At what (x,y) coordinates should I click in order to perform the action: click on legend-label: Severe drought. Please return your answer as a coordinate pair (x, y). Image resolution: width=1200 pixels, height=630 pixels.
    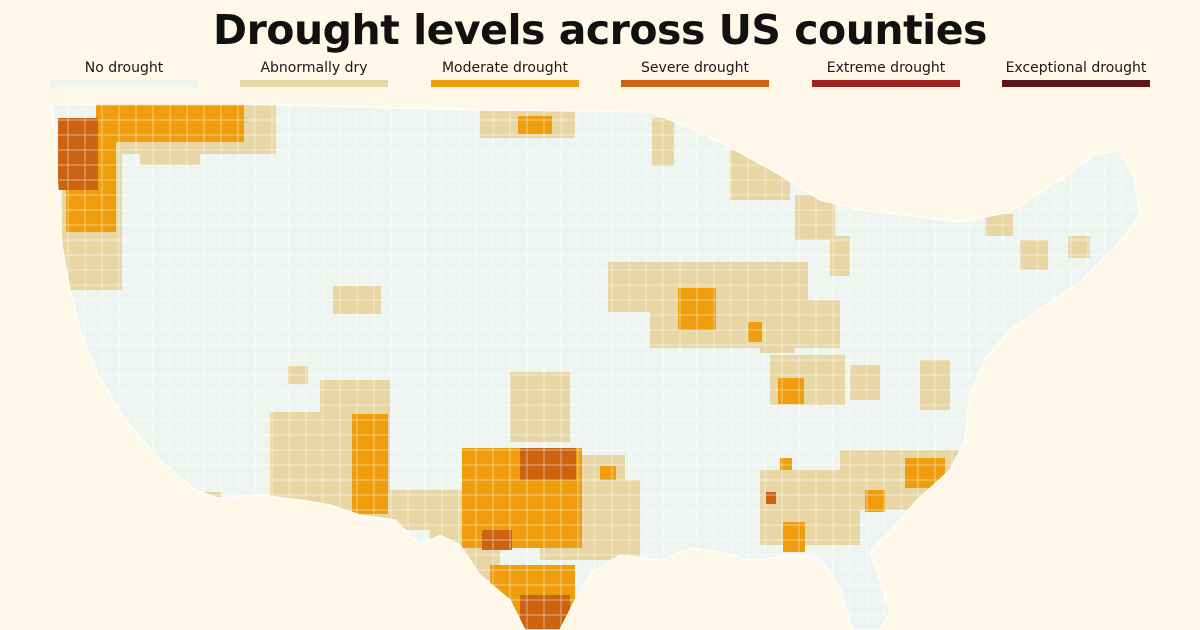
    Looking at the image, I should click on (695, 68).